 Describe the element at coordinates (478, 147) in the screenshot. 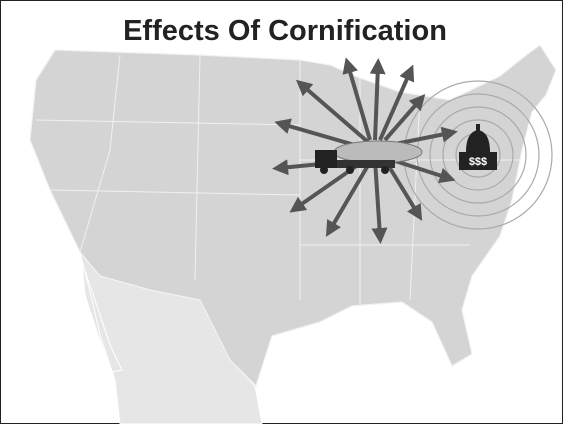

I see `capitol-icon: $$$` at that location.